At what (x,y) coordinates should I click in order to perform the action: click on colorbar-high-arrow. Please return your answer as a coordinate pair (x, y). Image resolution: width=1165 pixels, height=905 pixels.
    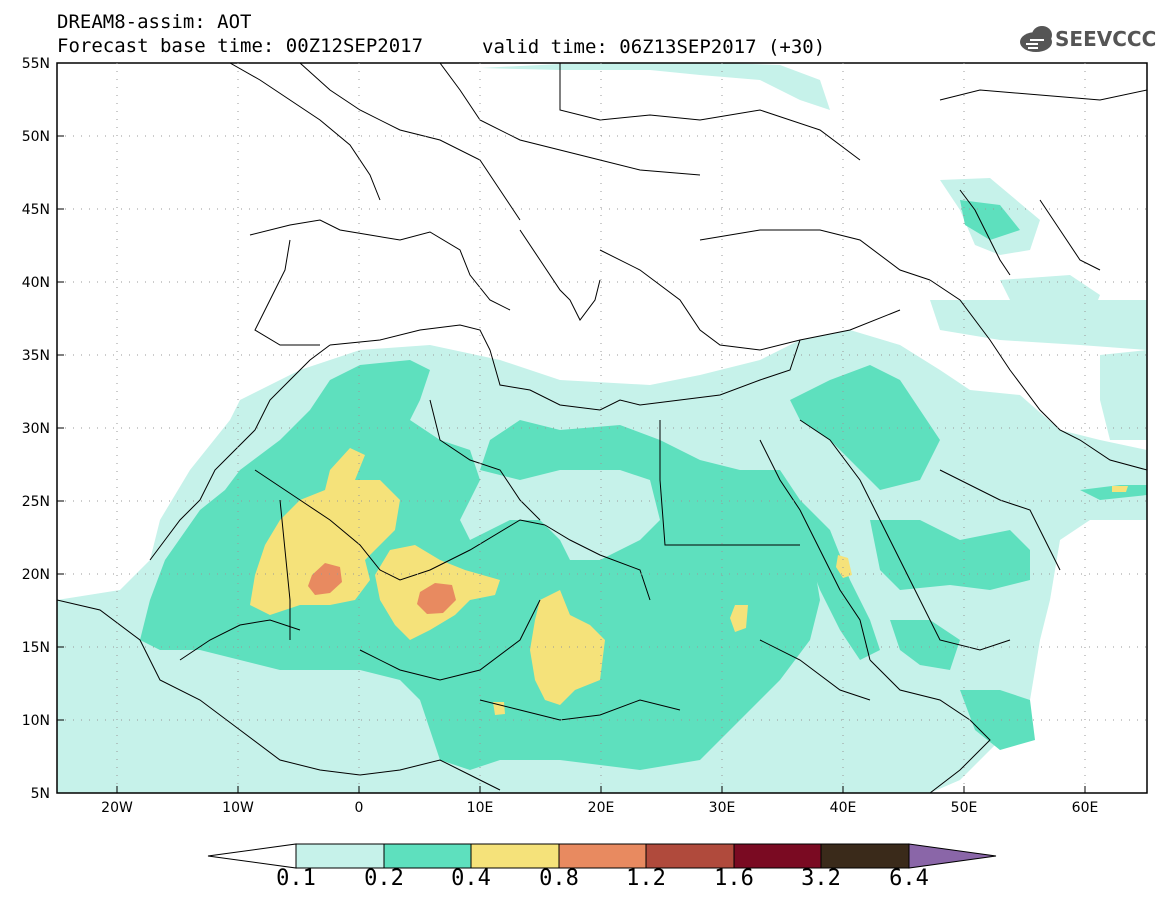
    Looking at the image, I should click on (952, 856).